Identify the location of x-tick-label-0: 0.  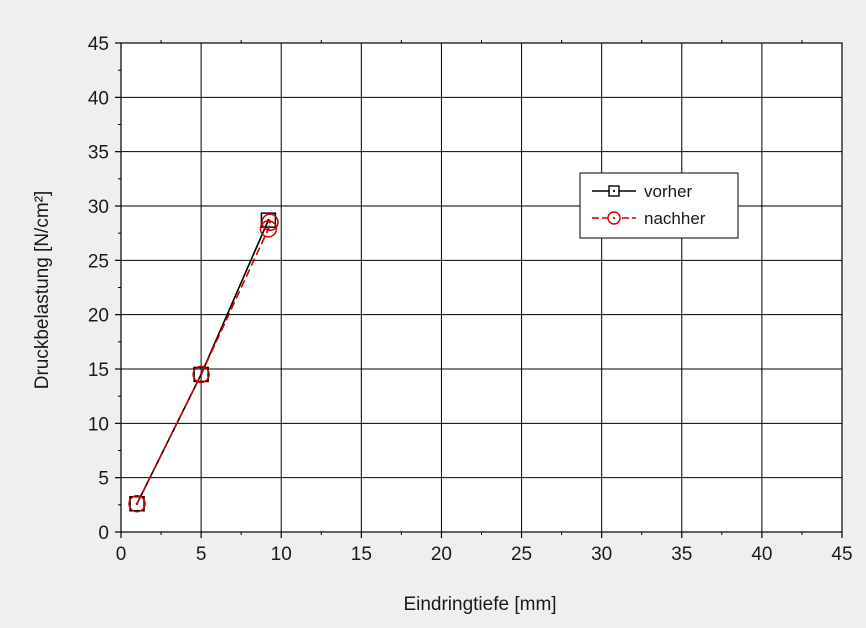
(121, 554).